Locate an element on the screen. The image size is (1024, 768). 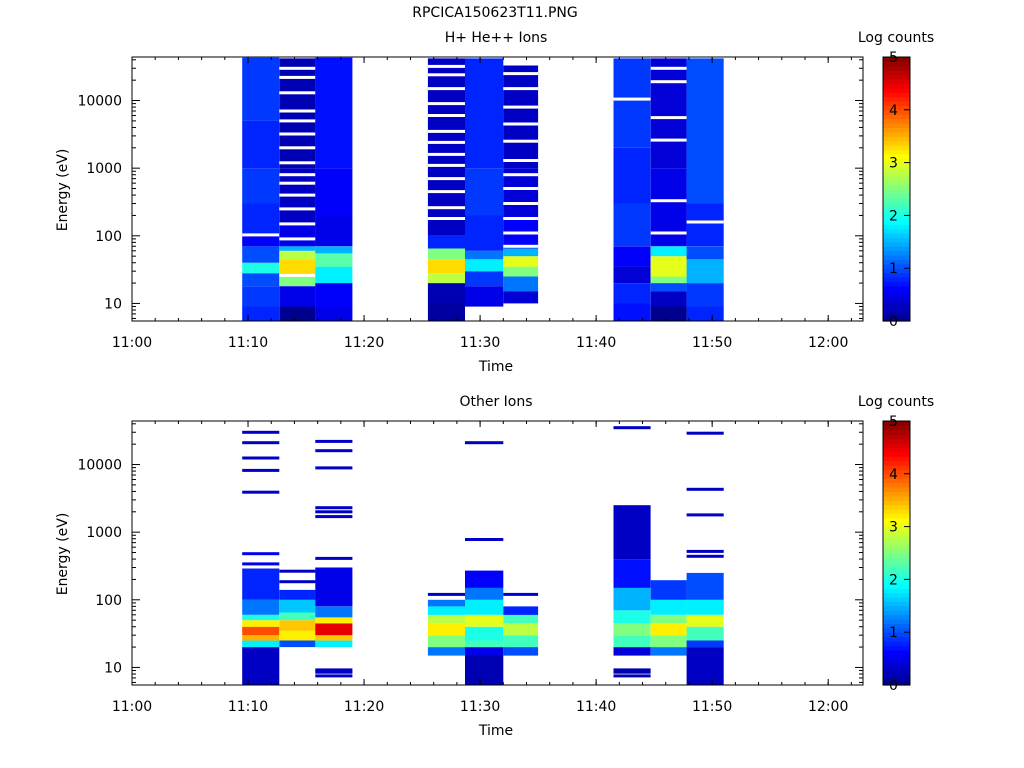
x-tick-label: 11:40 is located at coordinates (596, 707).